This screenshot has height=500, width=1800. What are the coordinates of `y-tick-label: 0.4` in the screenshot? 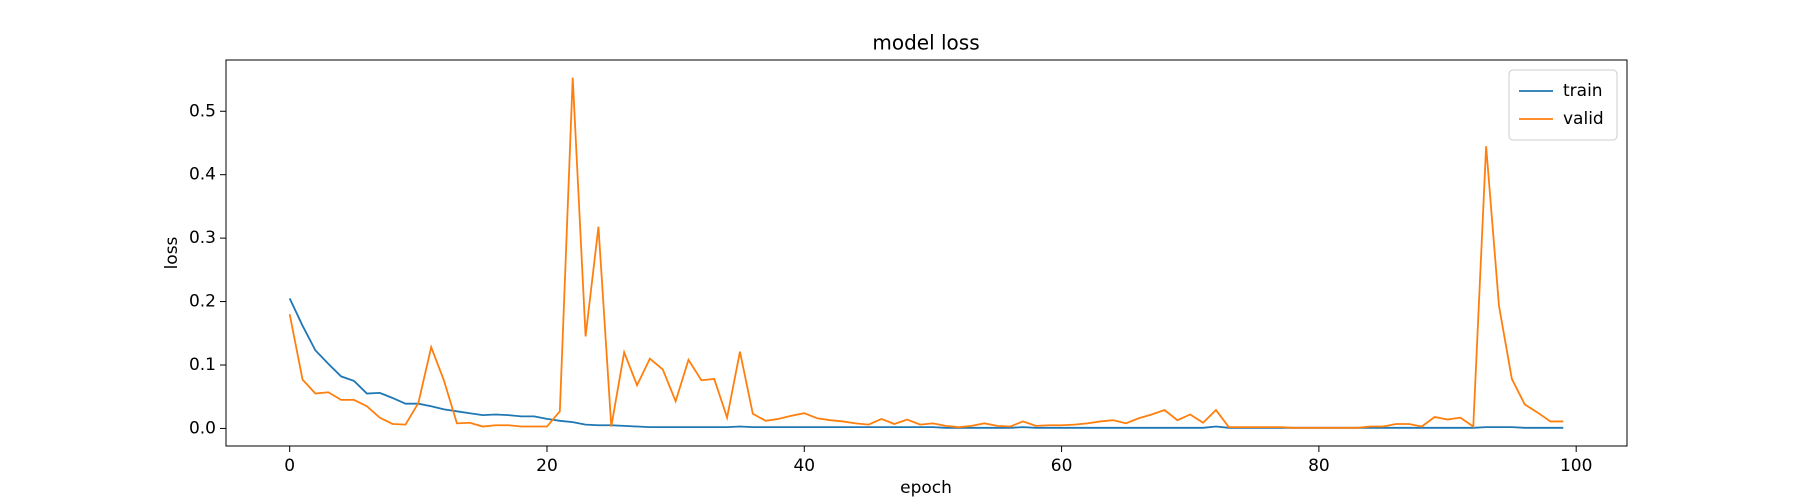 It's located at (202, 175).